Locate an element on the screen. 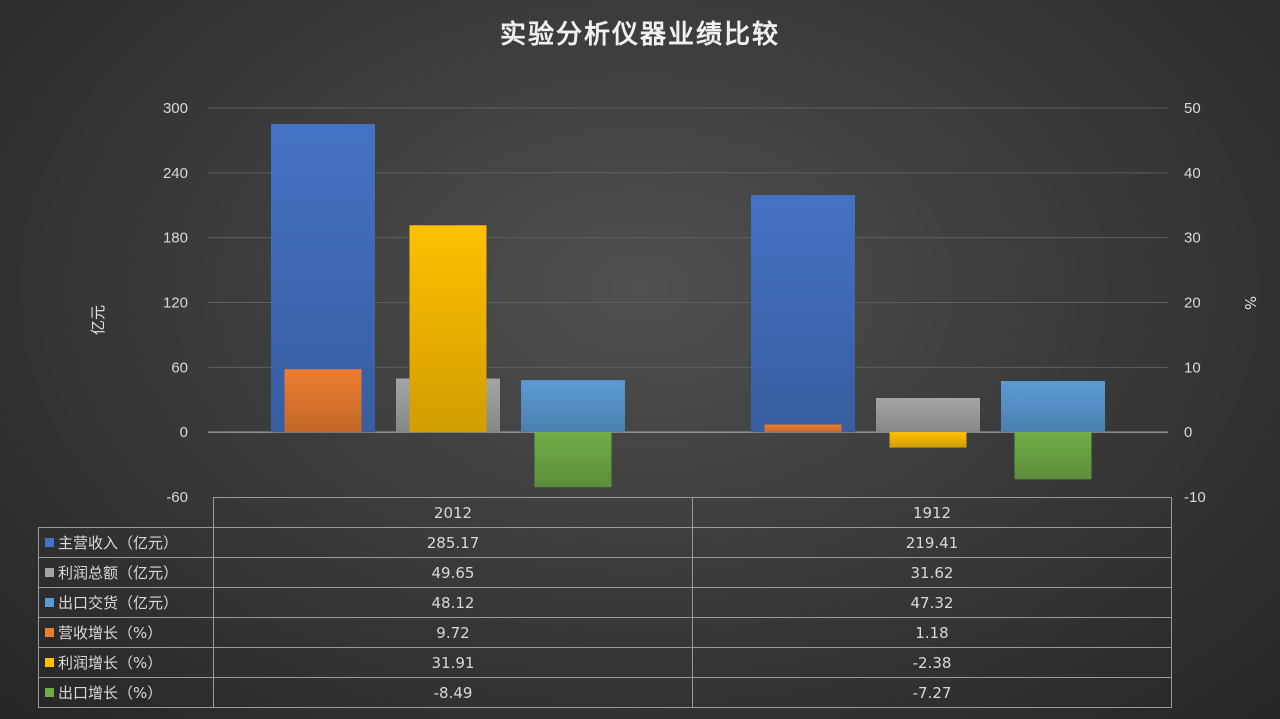 Image resolution: width=1280 pixels, height=719 pixels. legend-entry: 出口增长（%） is located at coordinates (126, 692).